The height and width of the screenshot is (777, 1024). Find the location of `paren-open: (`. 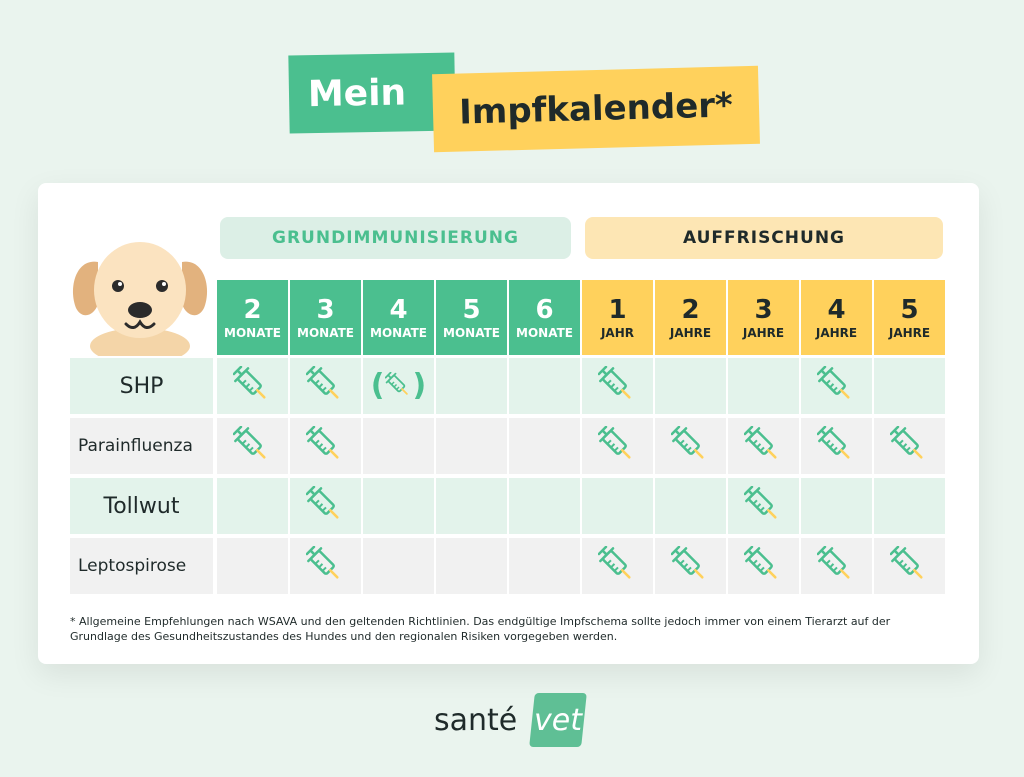

paren-open: ( is located at coordinates (377, 385).